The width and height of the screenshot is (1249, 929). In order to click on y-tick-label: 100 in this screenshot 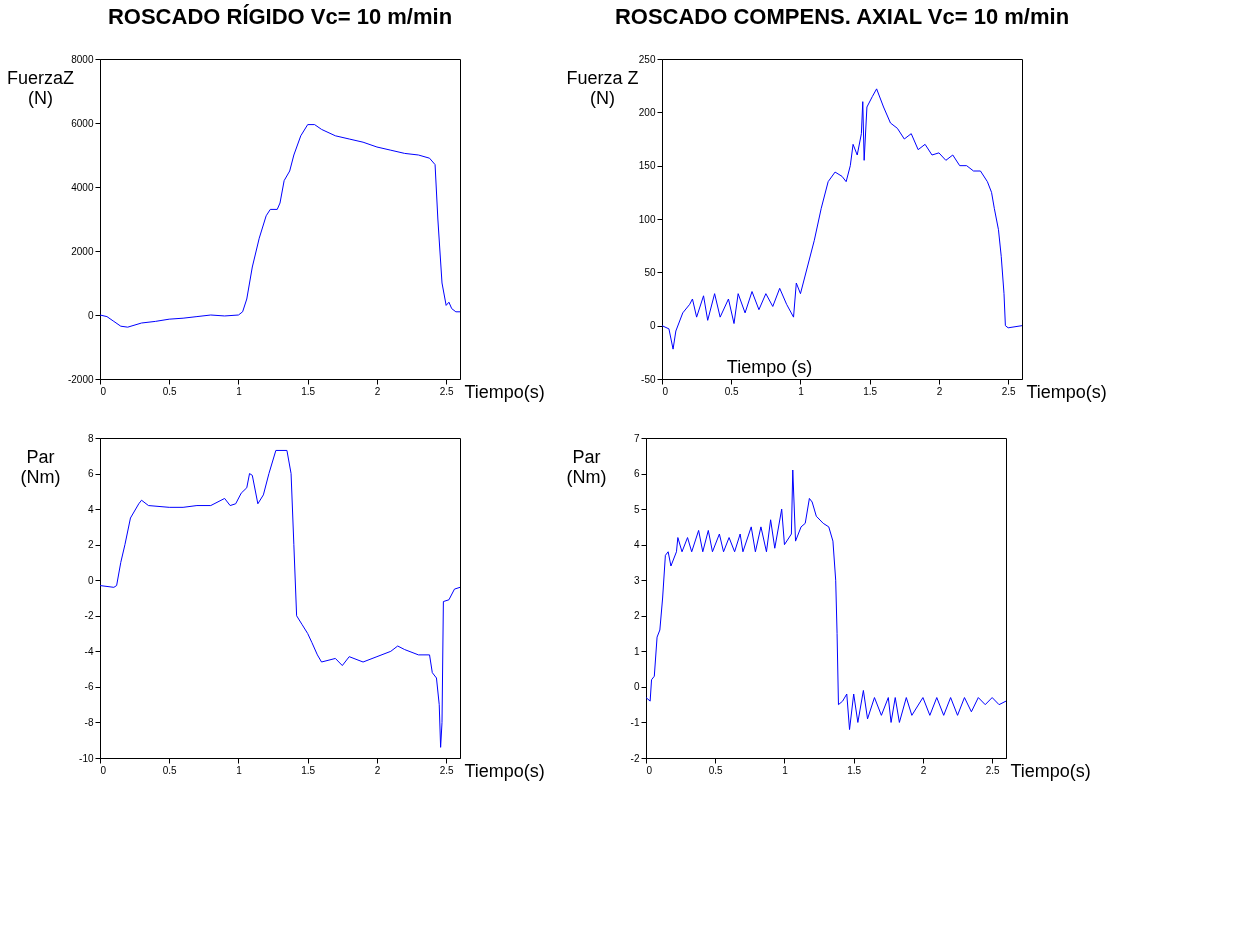, I will do `click(647, 219)`.